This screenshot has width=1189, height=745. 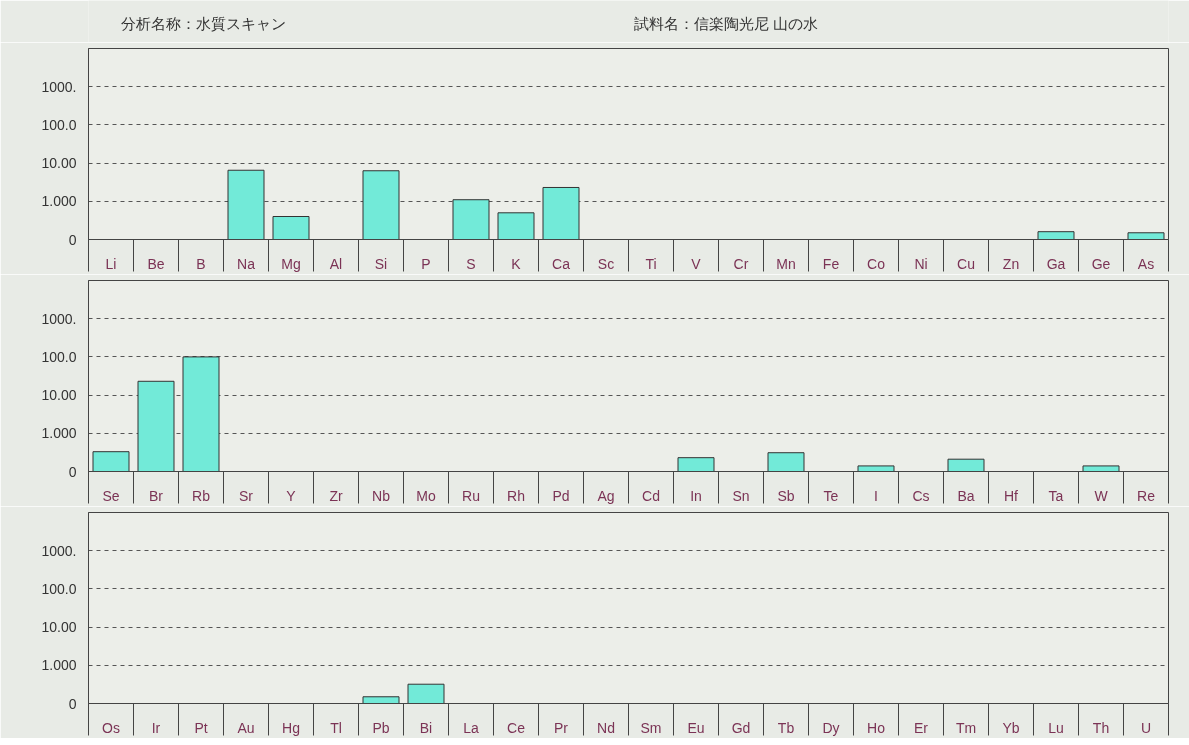 What do you see at coordinates (726, 24) in the screenshot?
I see `text: 試料名：信楽陶光尼 山の水` at bounding box center [726, 24].